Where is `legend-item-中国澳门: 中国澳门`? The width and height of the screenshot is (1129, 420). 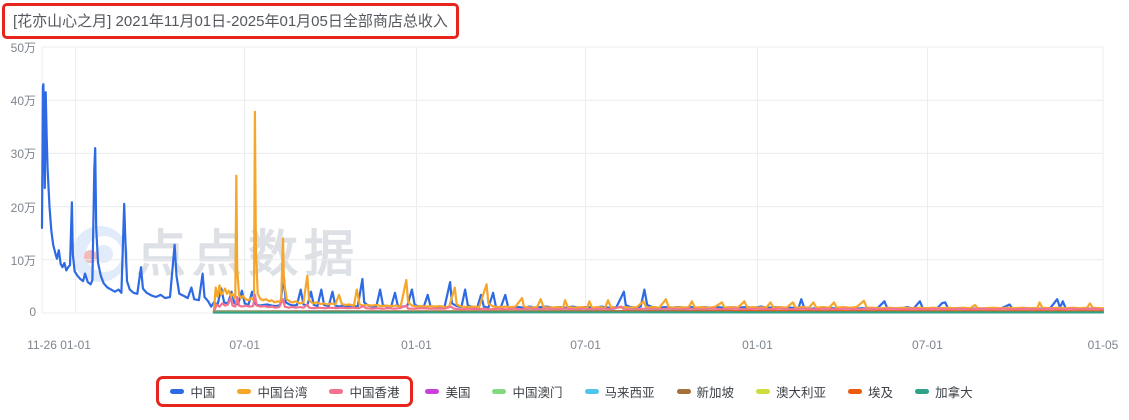
legend-item-中国澳门: 中国澳门 is located at coordinates (527, 391).